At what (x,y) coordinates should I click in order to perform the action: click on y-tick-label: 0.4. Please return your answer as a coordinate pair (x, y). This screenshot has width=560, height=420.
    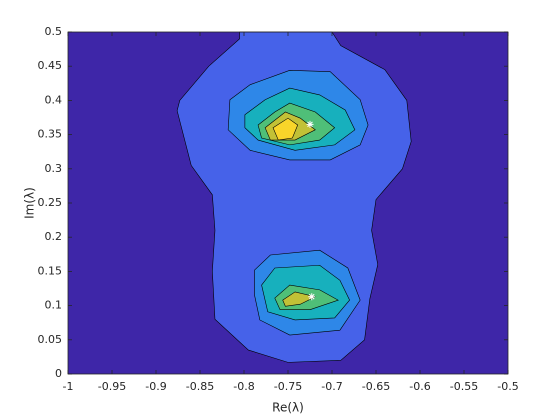
    Looking at the image, I should click on (54, 99).